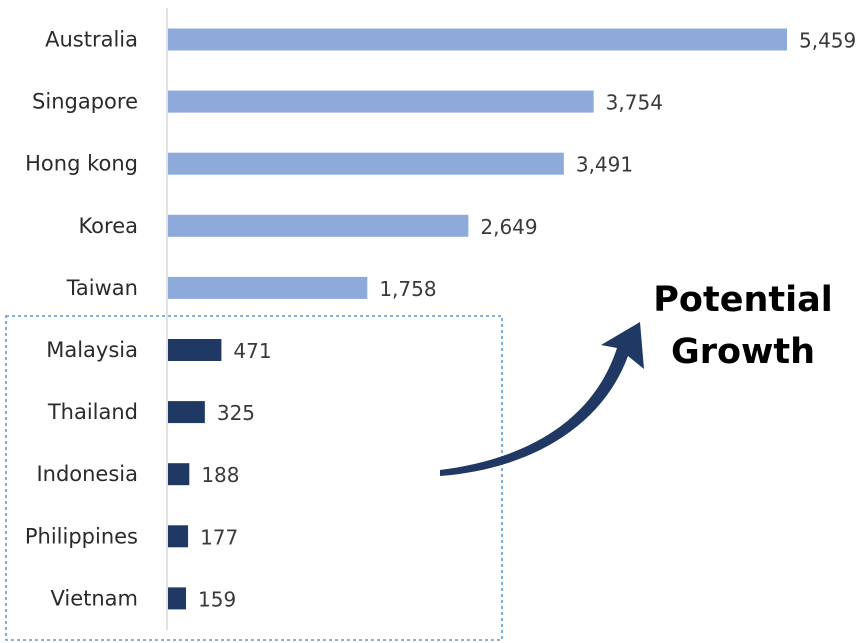  What do you see at coordinates (542, 399) in the screenshot?
I see `growth-arrow-icon` at bounding box center [542, 399].